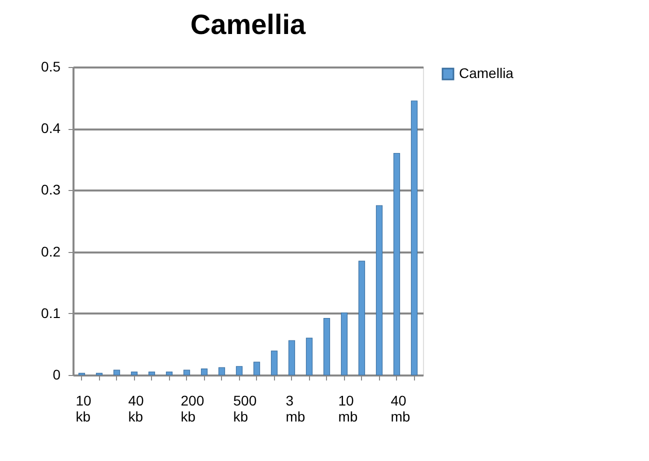 The width and height of the screenshot is (649, 461). Describe the element at coordinates (51, 66) in the screenshot. I see `y-tick-label: 0.5` at that location.